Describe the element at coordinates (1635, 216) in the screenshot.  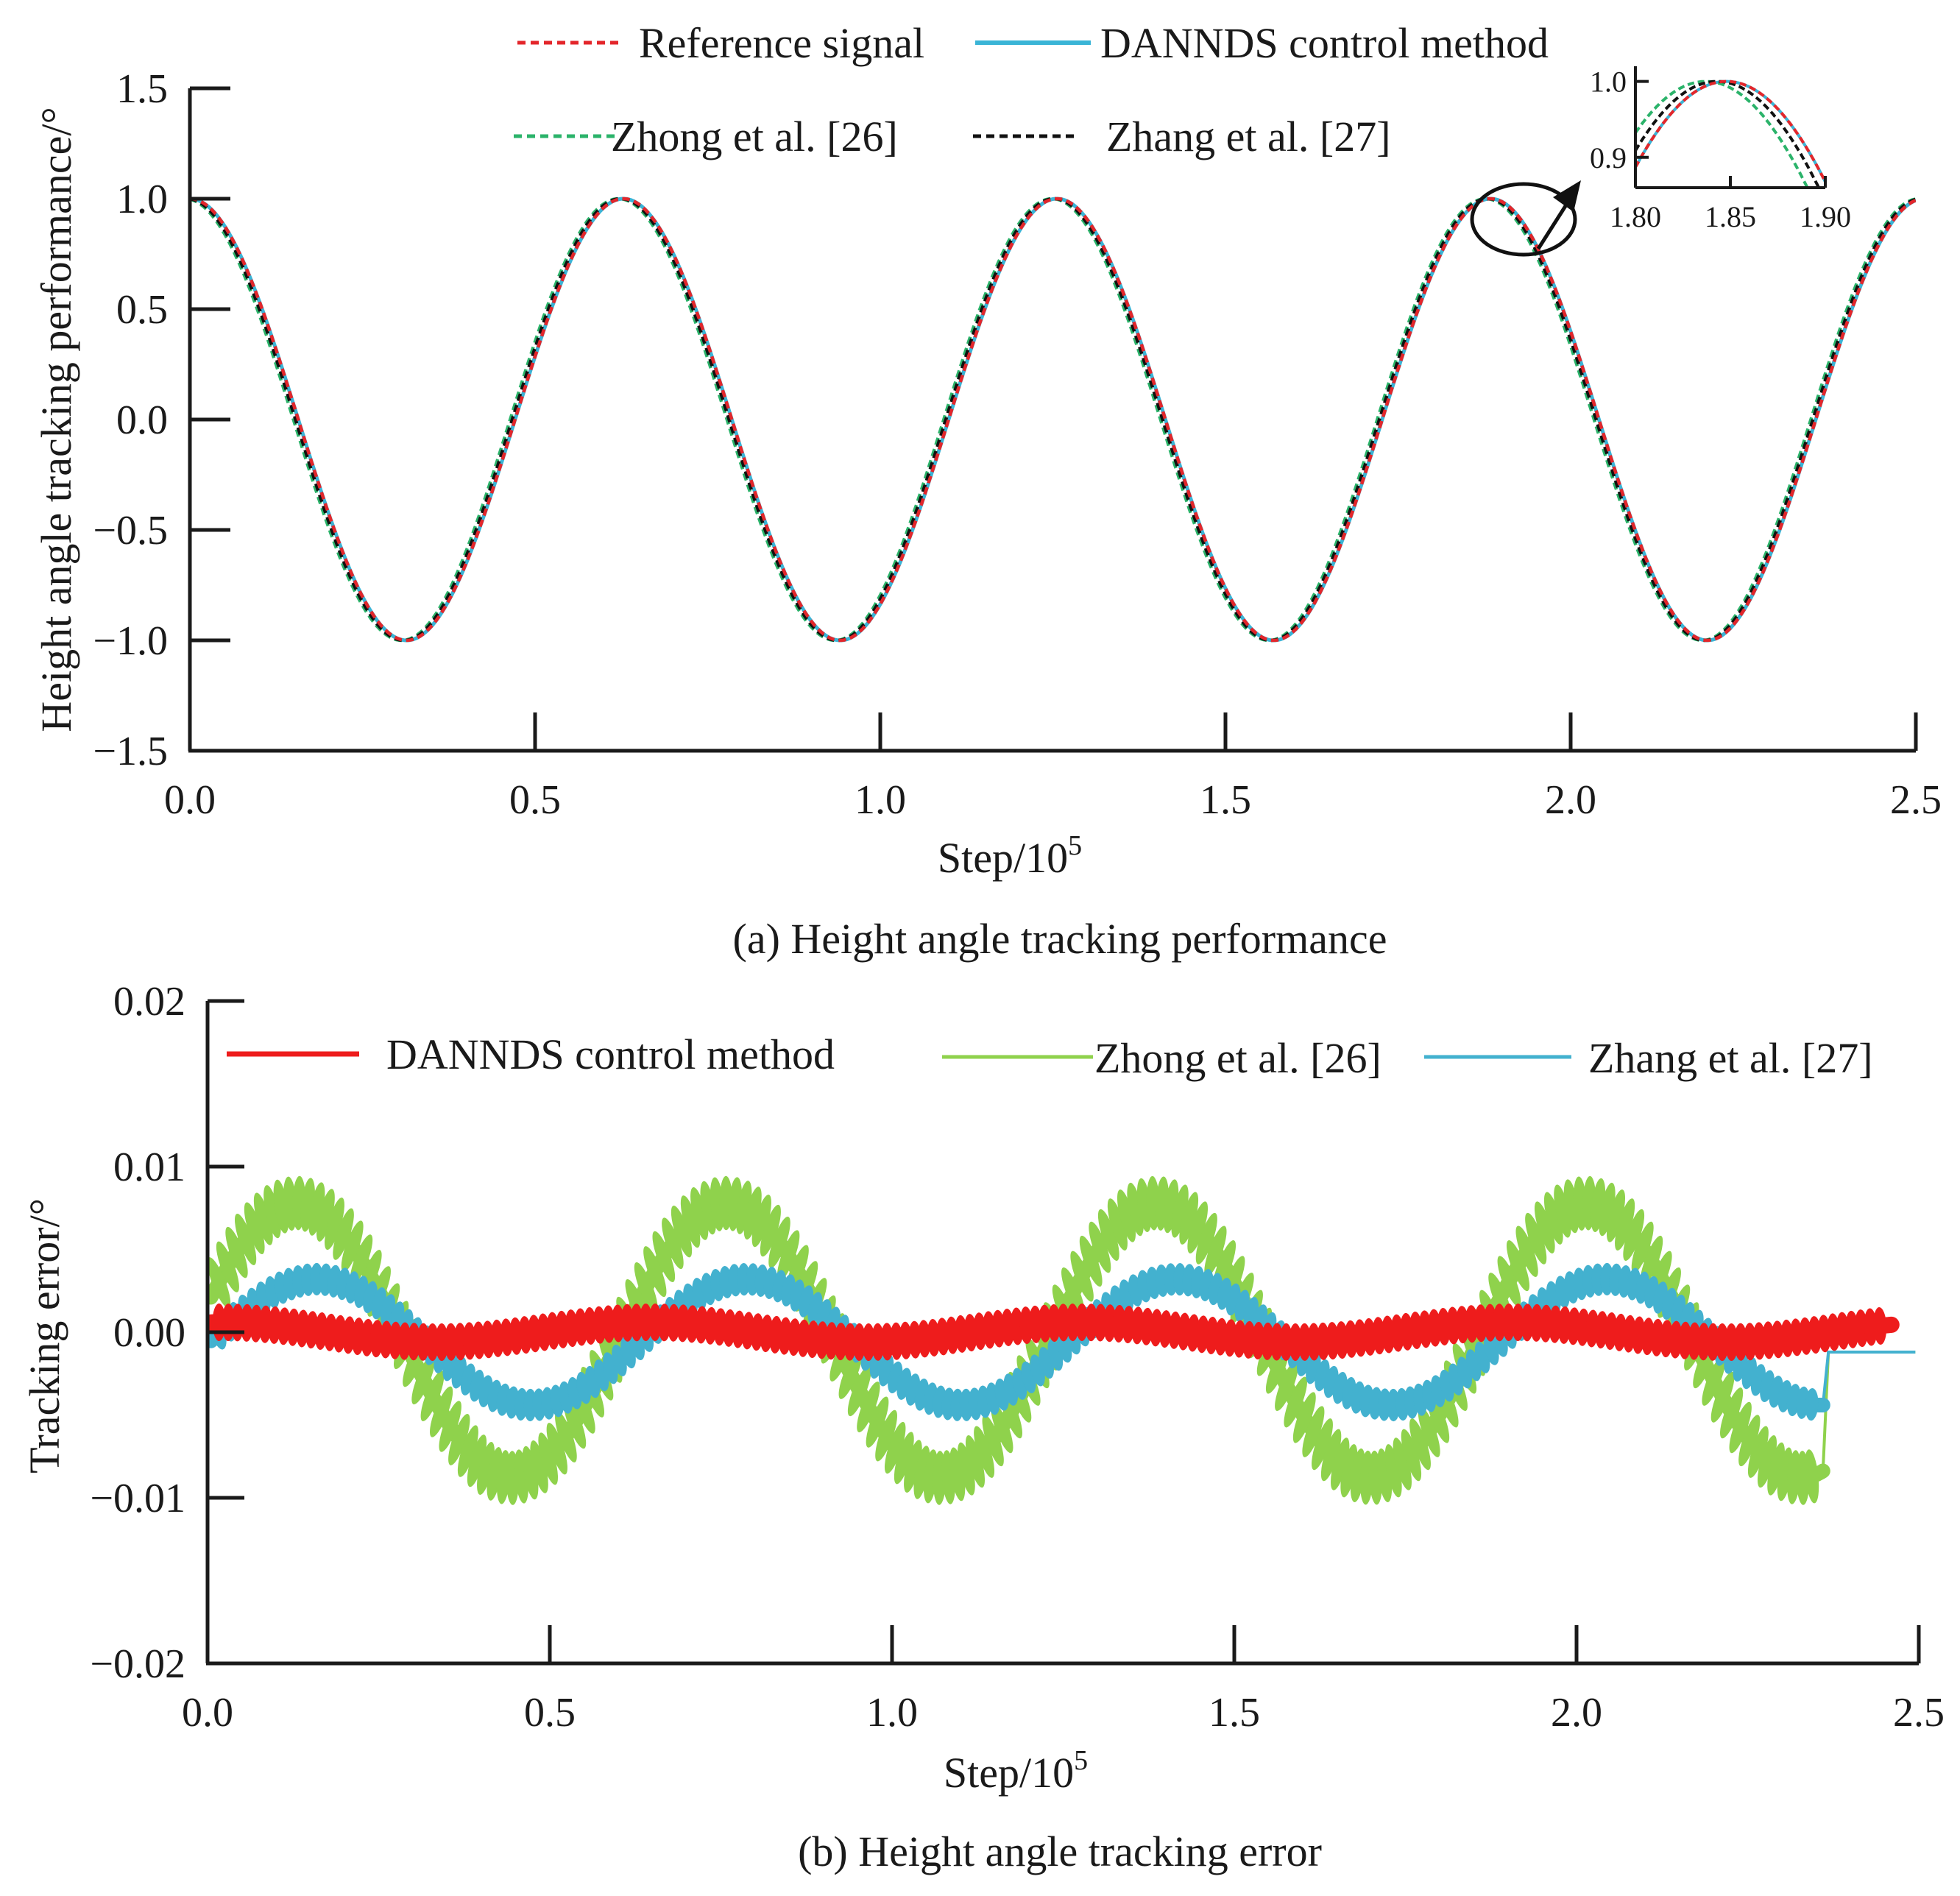
I see `inset-xtick-label: 1.80` at that location.